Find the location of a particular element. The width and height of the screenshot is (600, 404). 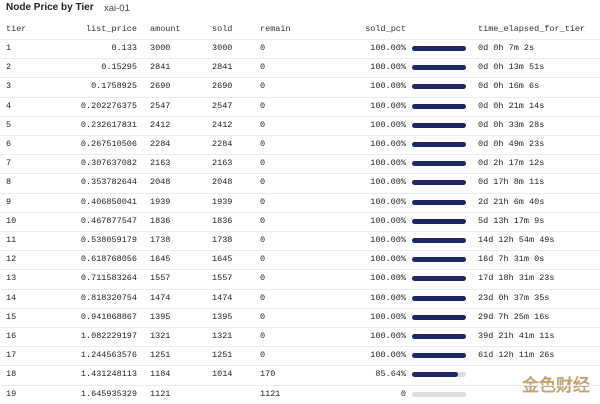

table-cell: 61d 12h 11m 26s is located at coordinates (516, 355).